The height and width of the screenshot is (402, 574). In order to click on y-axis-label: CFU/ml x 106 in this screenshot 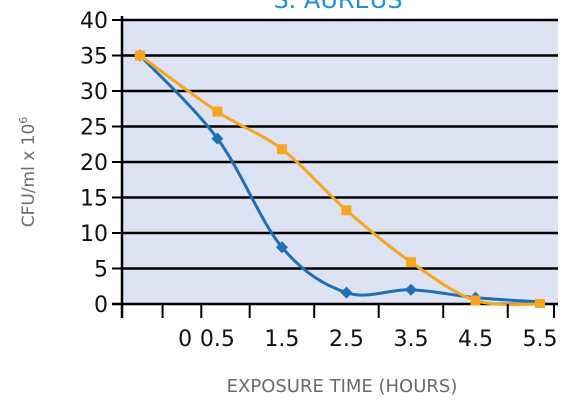, I will do `click(28, 172)`.